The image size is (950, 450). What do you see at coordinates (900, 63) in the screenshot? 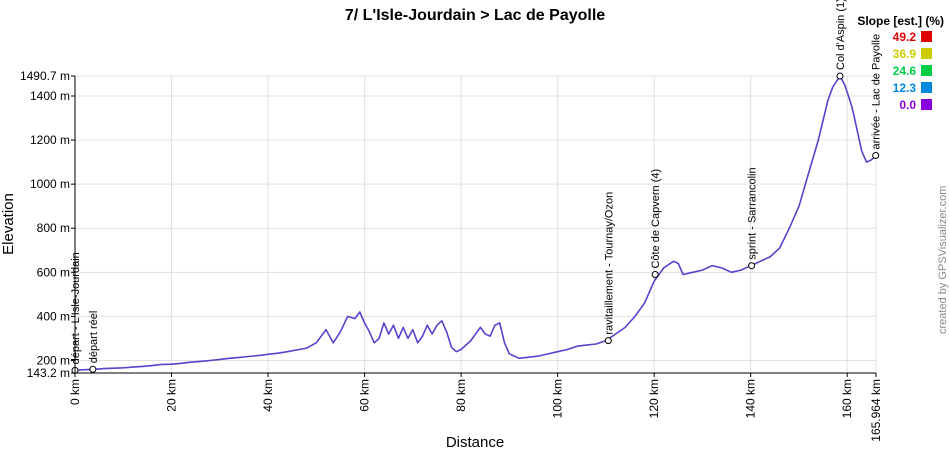
I see `legend: Slope [est.] (%) 49.2 36.9 24.6 12.3 0.0` at bounding box center [900, 63].